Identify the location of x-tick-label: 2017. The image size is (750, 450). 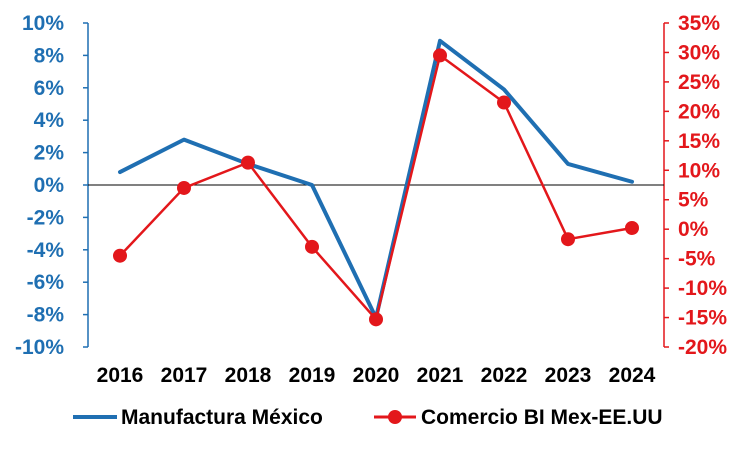
(184, 375).